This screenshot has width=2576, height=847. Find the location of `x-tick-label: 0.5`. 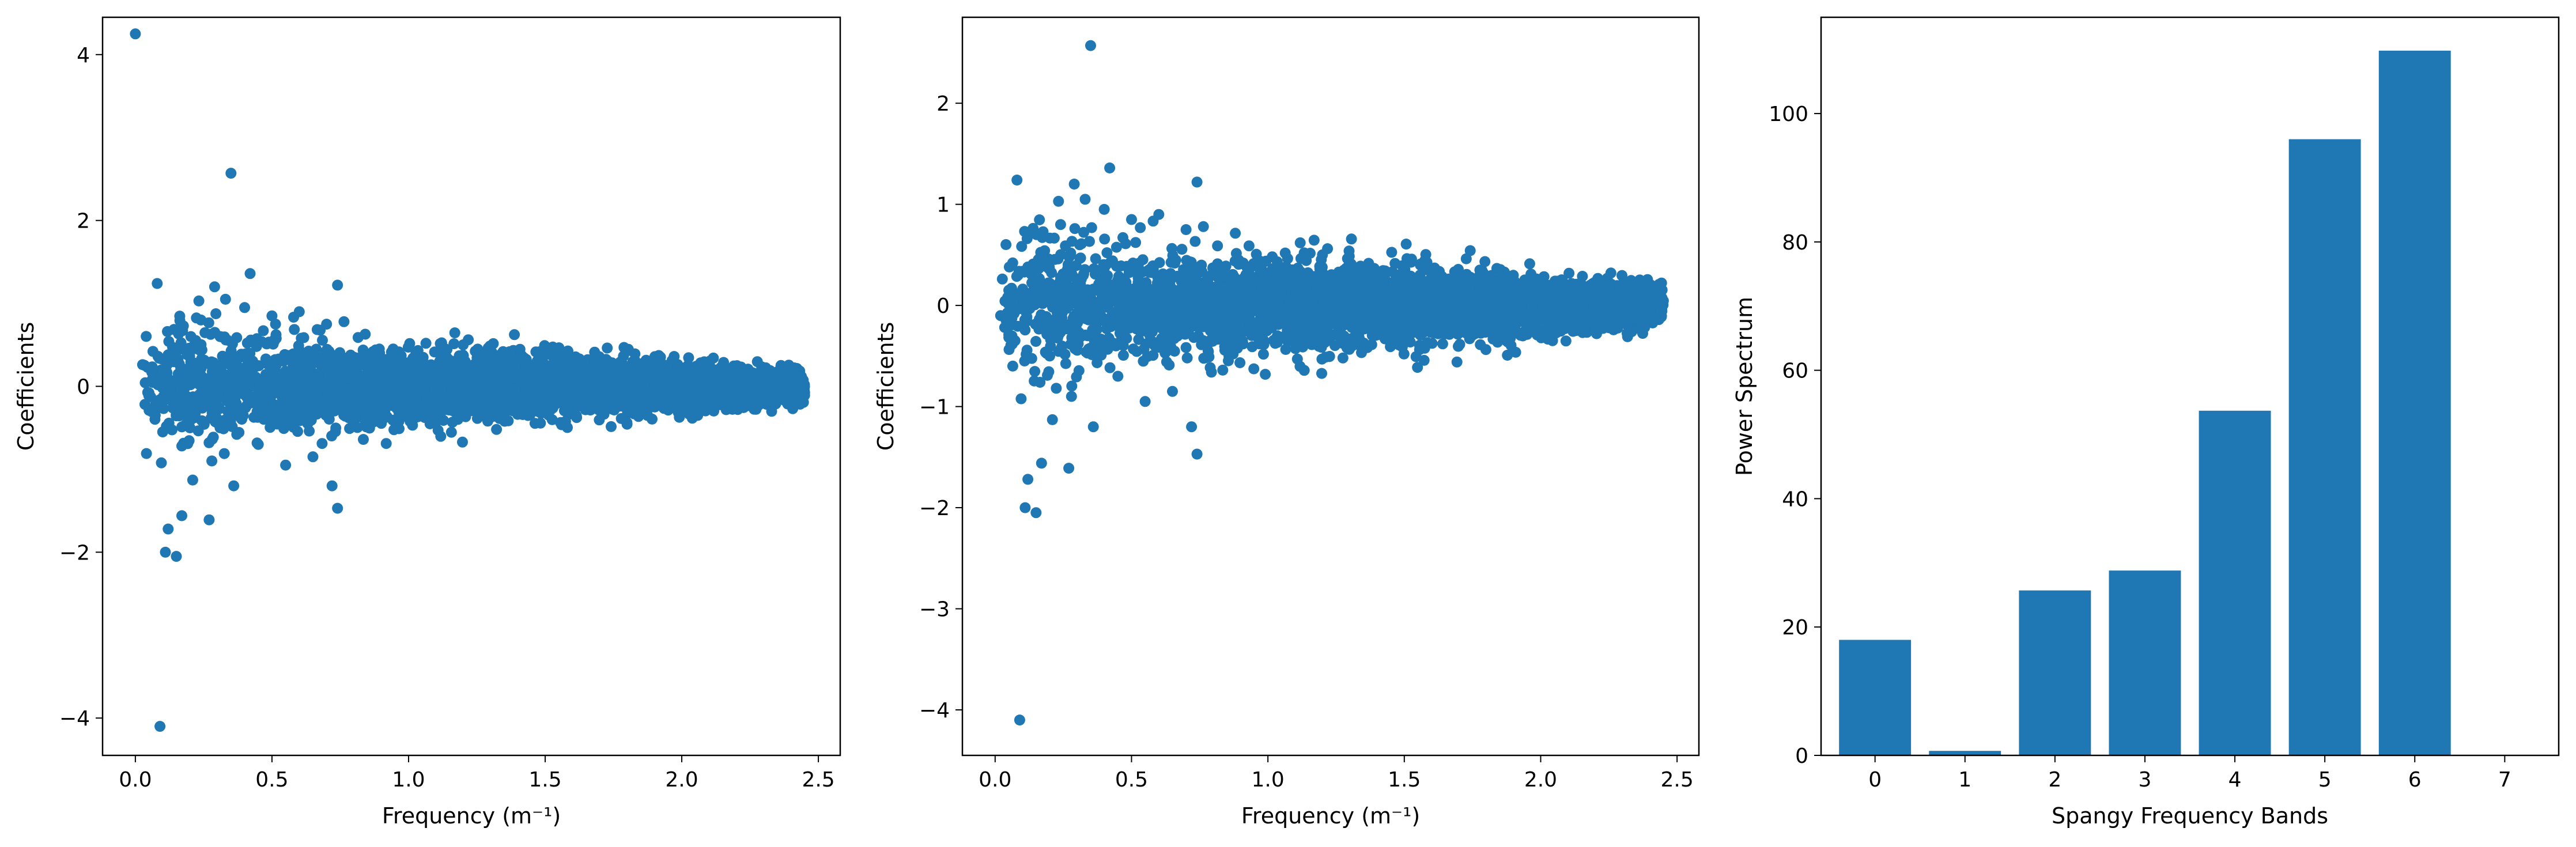

x-tick-label: 0.5 is located at coordinates (271, 780).